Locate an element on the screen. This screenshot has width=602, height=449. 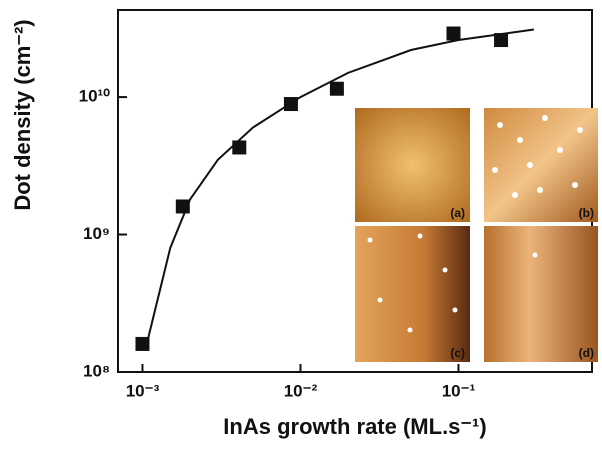
y-tick-label: 10⁸ is located at coordinates (96, 370).